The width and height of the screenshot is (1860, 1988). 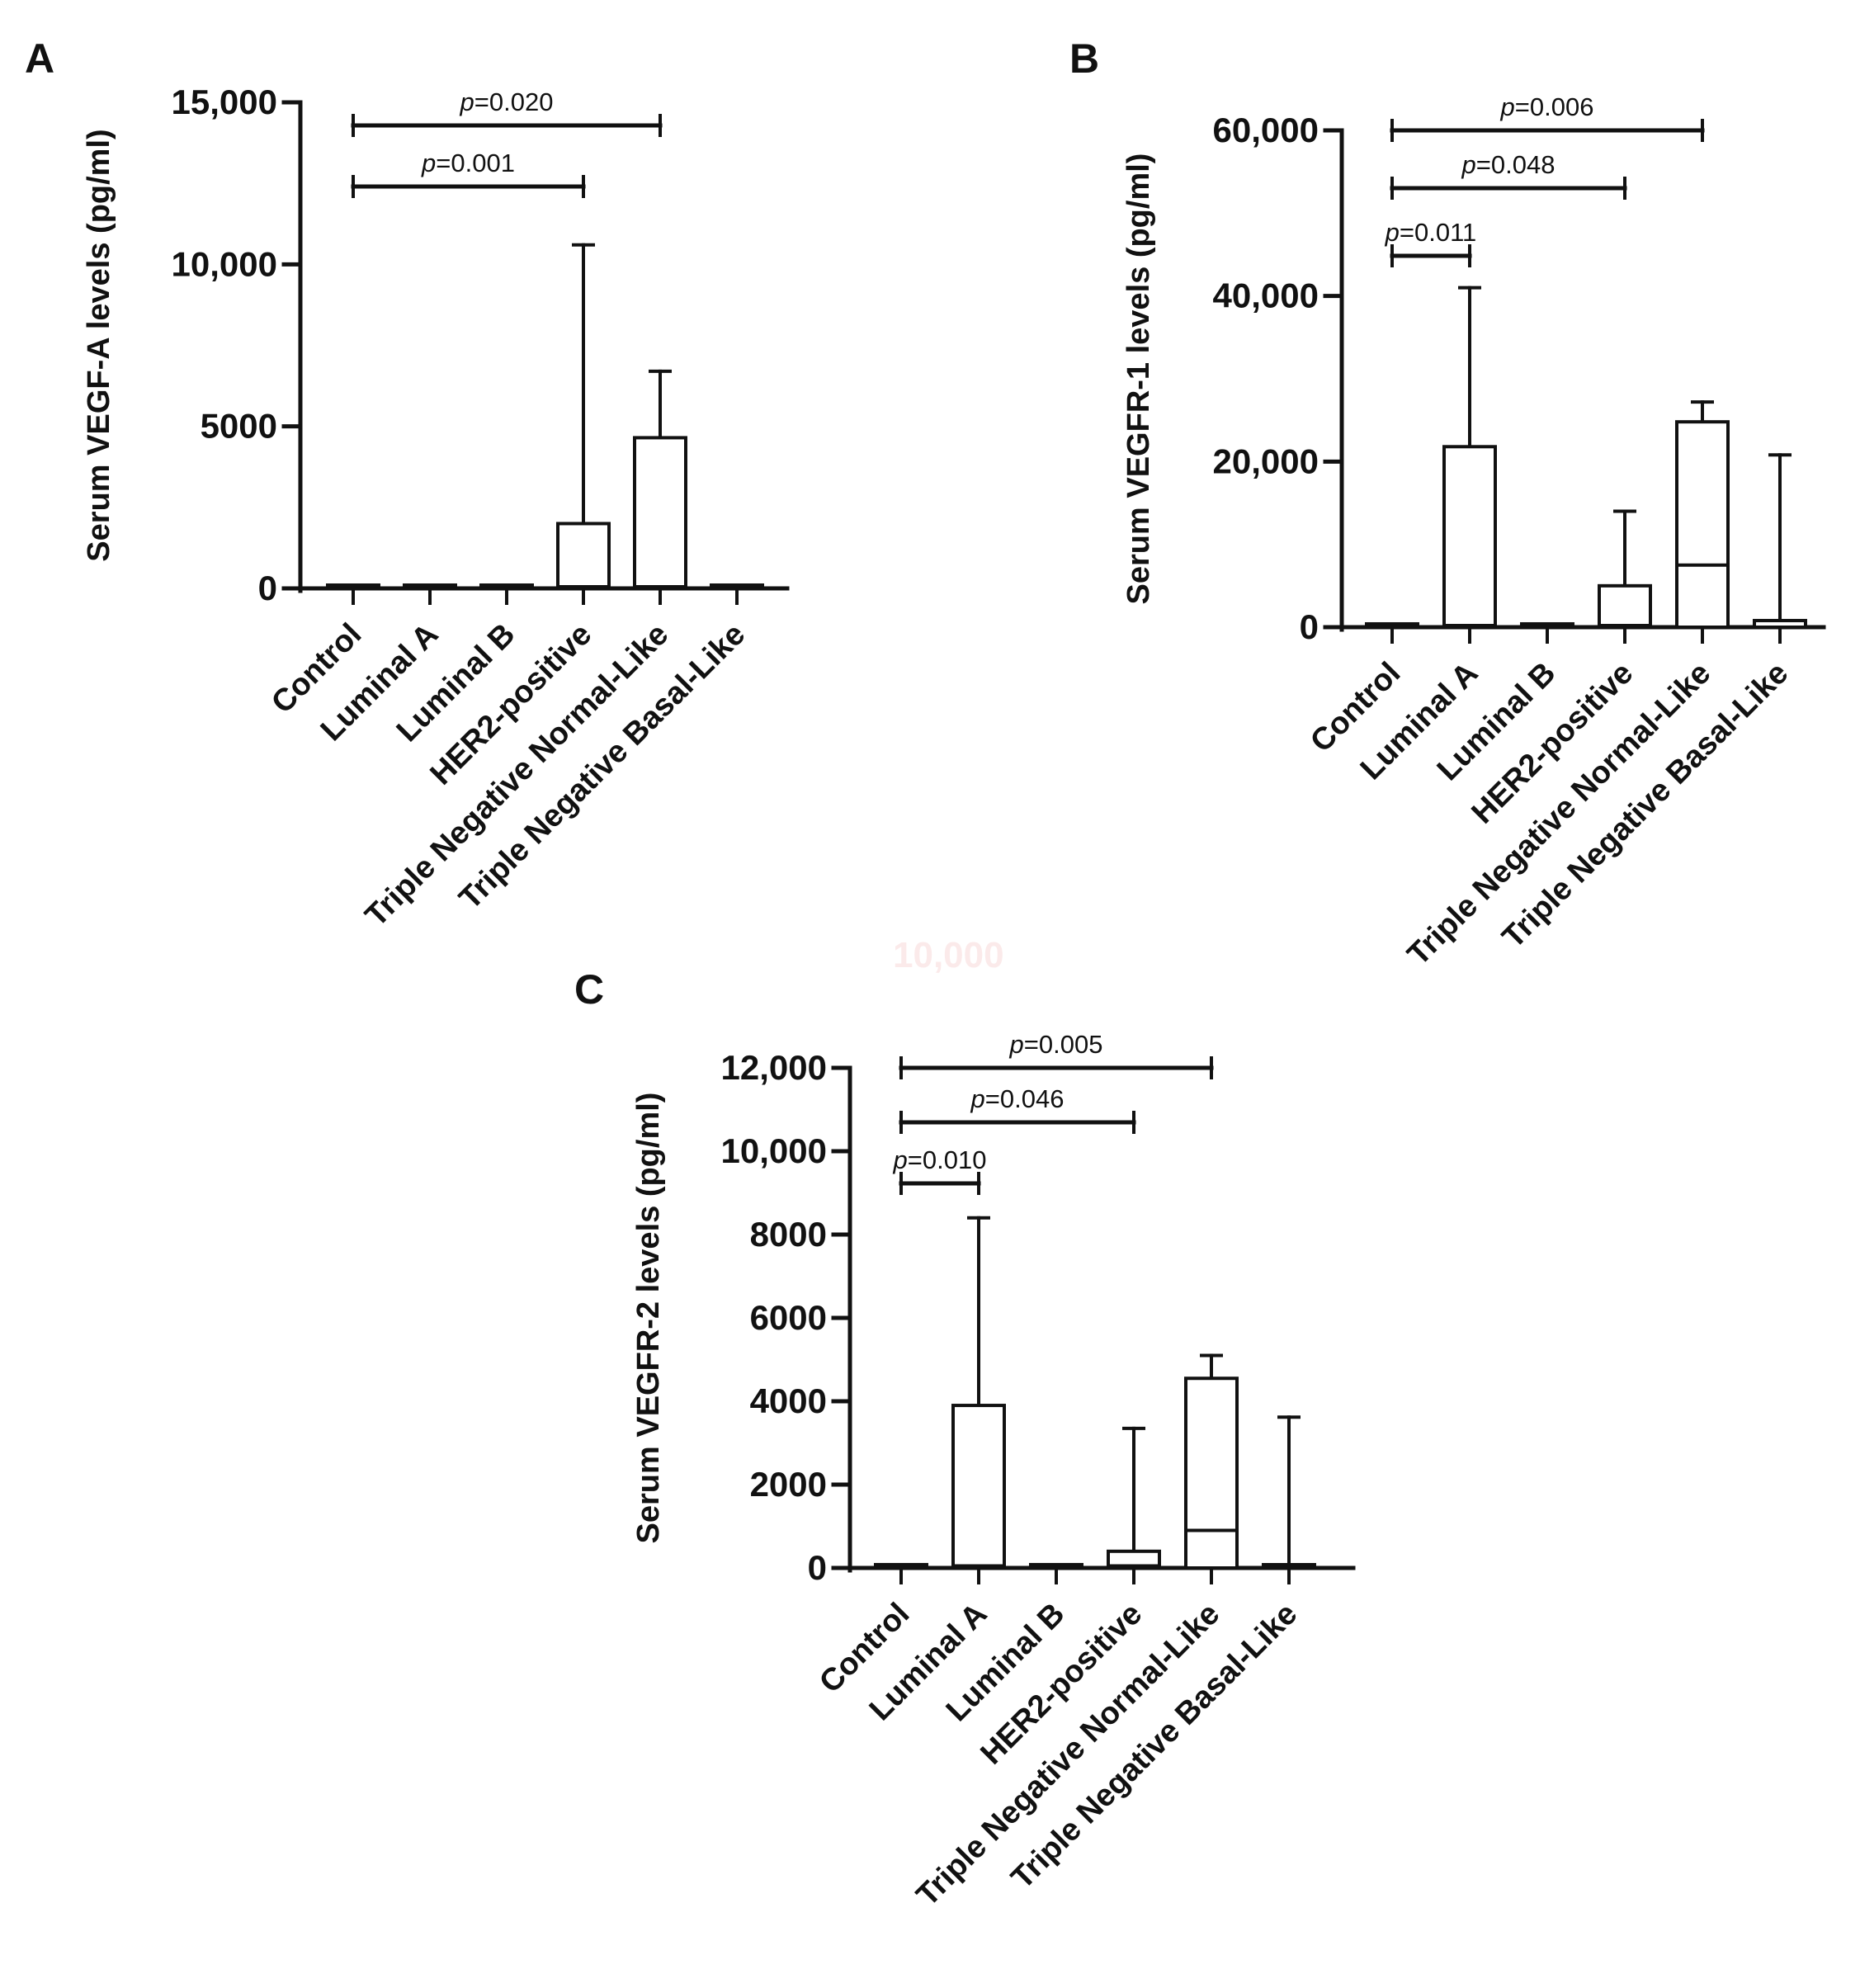 I want to click on y-tick-label: 12,000, so click(x=774, y=1068).